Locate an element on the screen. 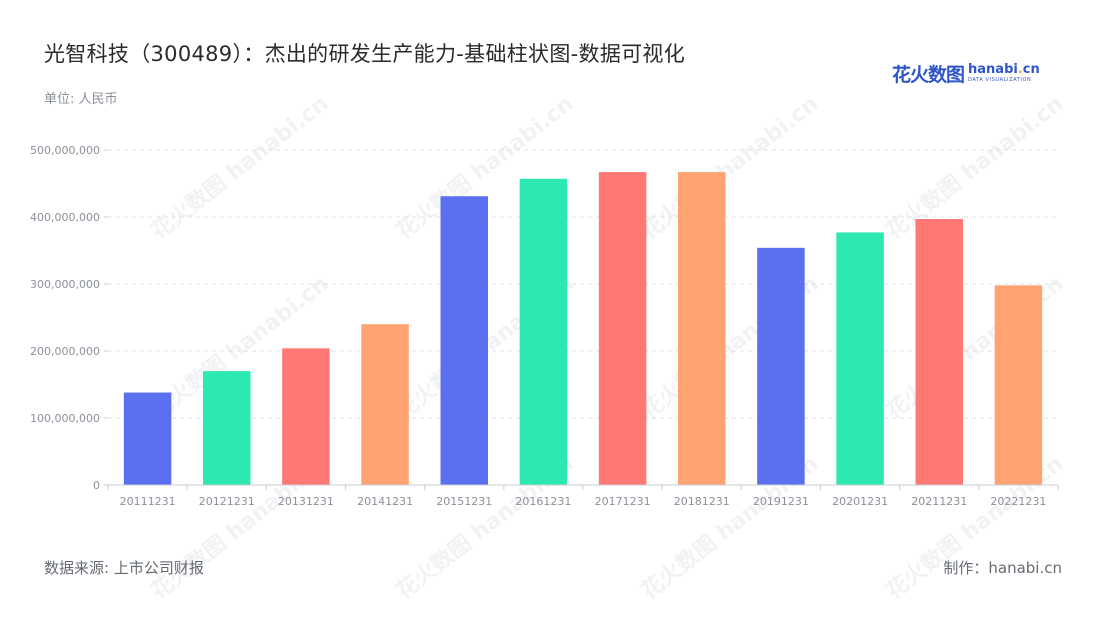  x-tick-label: 20171231 is located at coordinates (623, 501).